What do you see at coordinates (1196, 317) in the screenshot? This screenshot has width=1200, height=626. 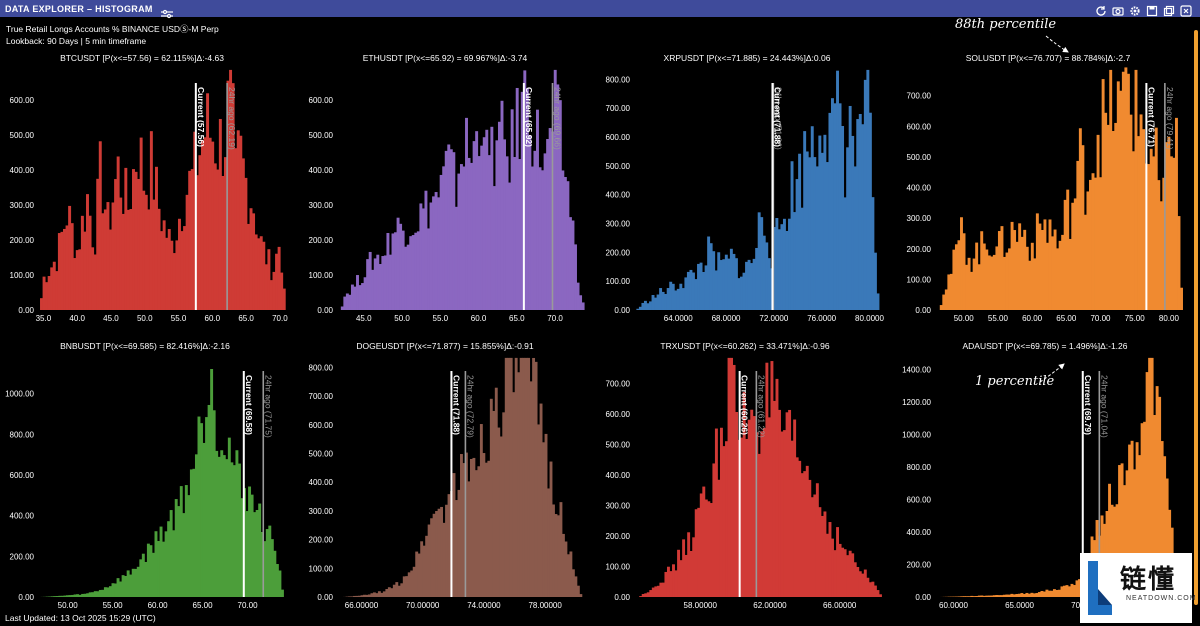 I see `scrollbar-thumb` at bounding box center [1196, 317].